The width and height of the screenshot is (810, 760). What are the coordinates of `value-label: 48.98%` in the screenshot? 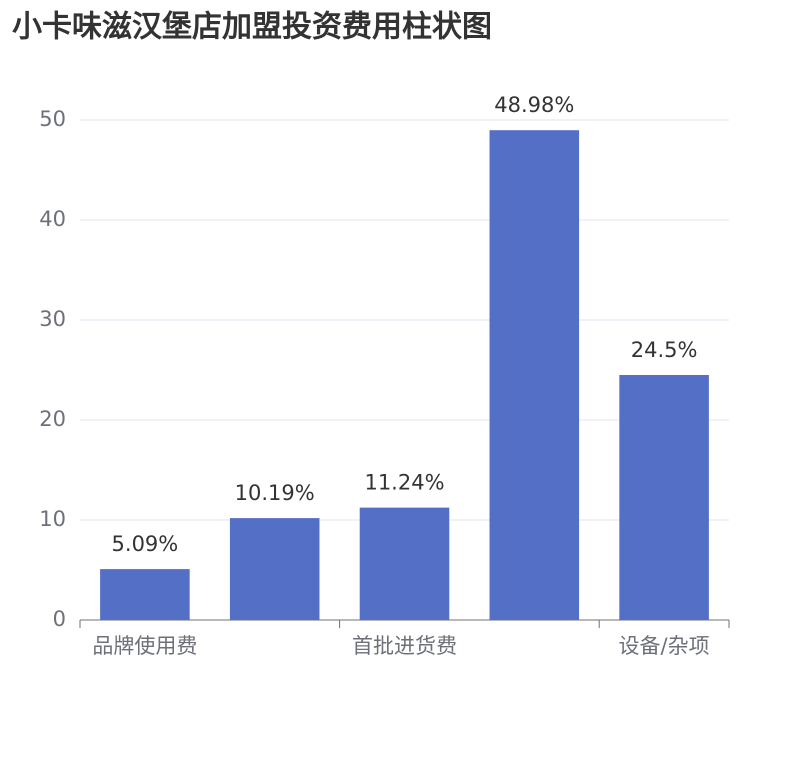 It's located at (534, 105).